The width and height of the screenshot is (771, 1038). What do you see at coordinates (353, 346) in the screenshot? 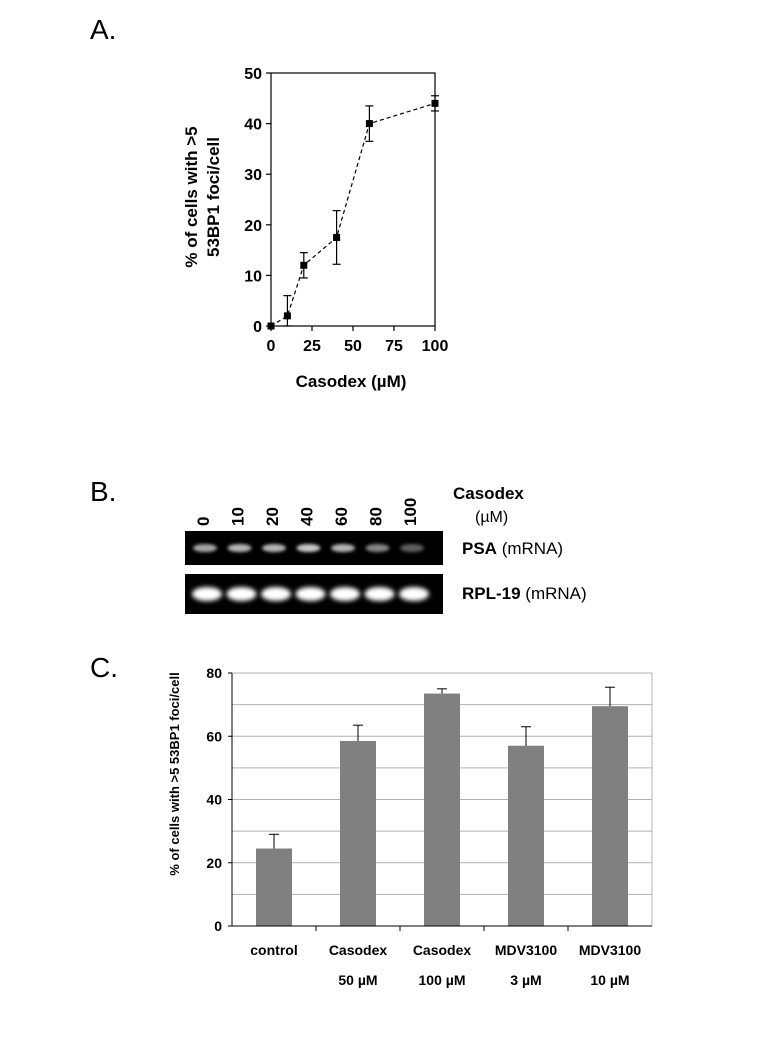
I see `chart-a-xtick-label: 50` at bounding box center [353, 346].